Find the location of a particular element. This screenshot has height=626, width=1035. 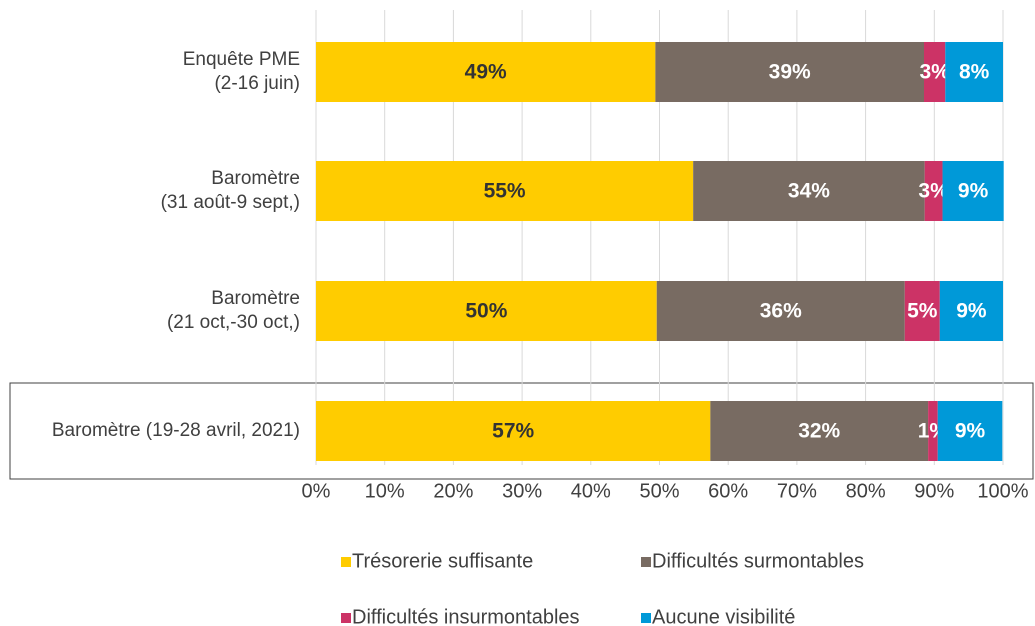

y-tick-label: Baromètre (19-28 avril, 2021) is located at coordinates (176, 430).